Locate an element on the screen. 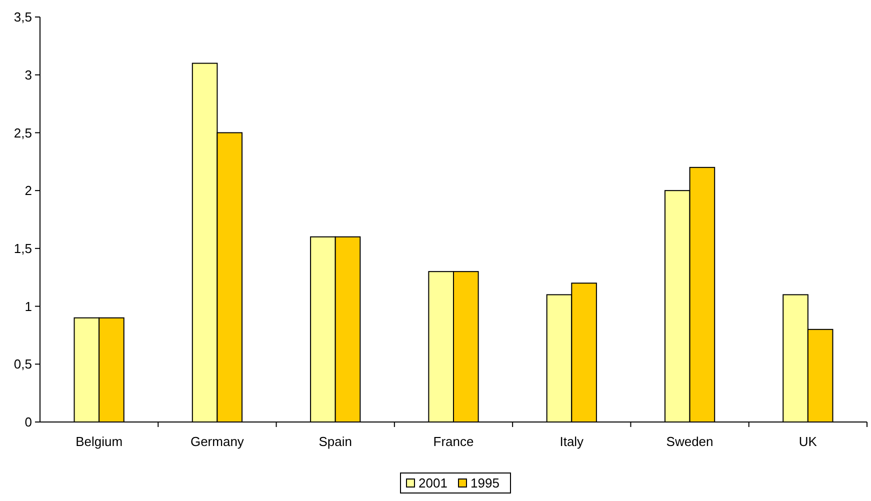 This screenshot has height=501, width=871. x-tick-label: Germany is located at coordinates (217, 441).